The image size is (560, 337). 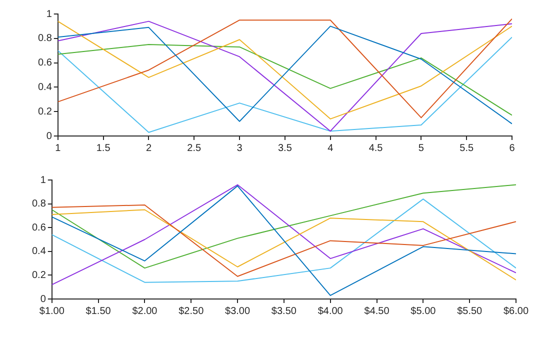 What do you see at coordinates (103, 148) in the screenshot?
I see `x-tick-label: 1.5` at bounding box center [103, 148].